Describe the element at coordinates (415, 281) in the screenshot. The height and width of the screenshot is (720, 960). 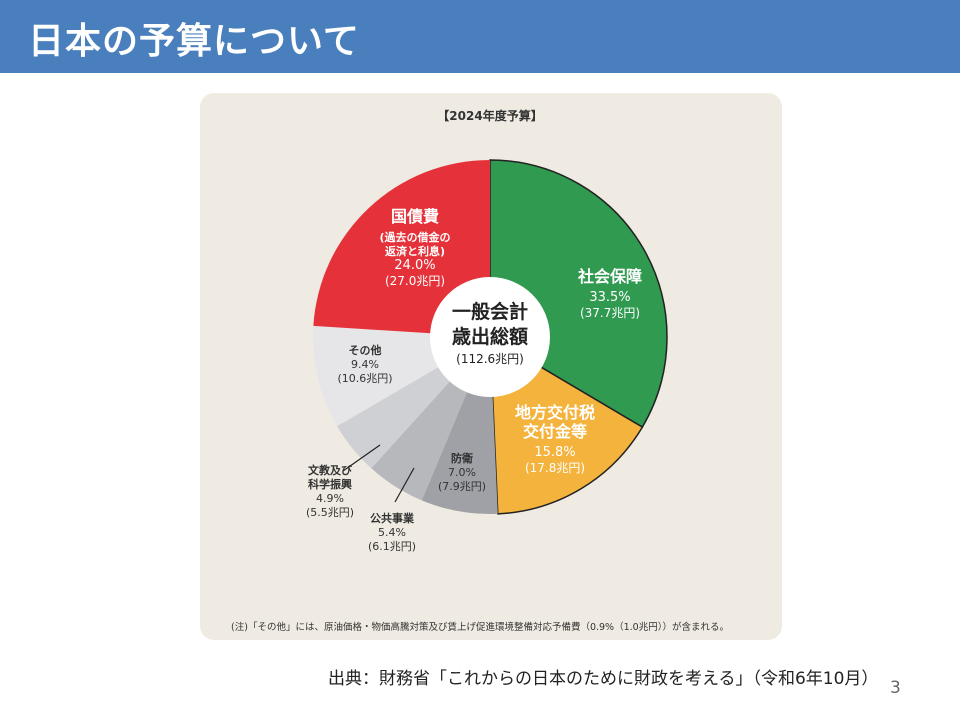
I see `slice-amount: (27.0兆円)` at that location.